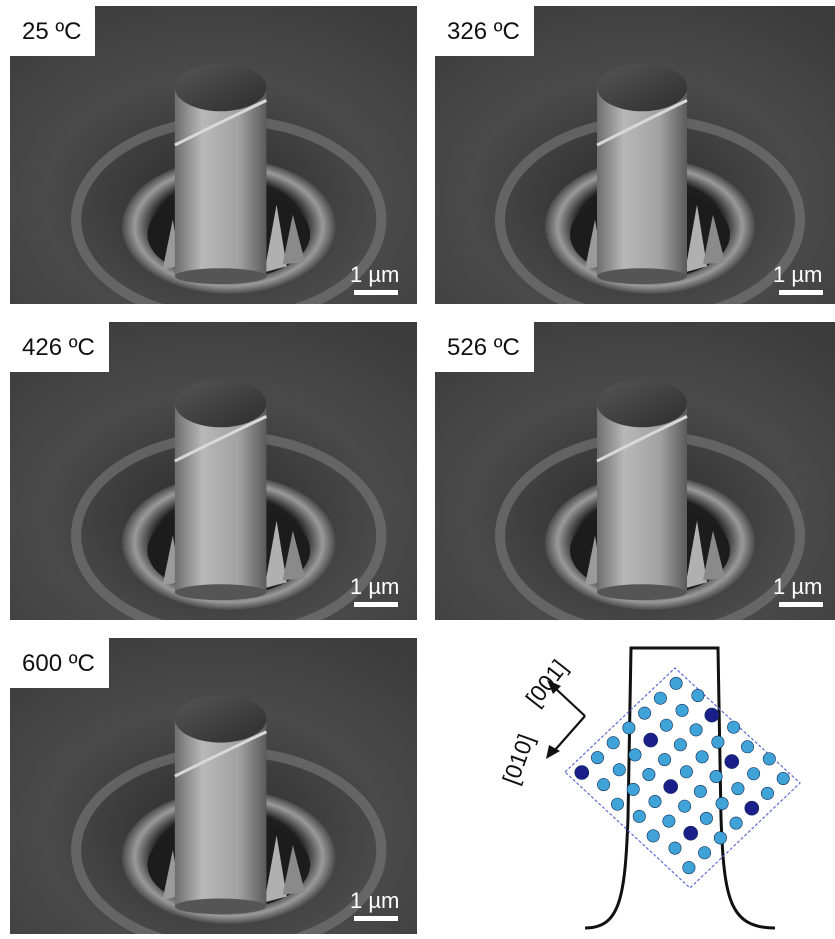 The height and width of the screenshot is (939, 835). What do you see at coordinates (484, 31) in the screenshot?
I see `temperature-label: 326 ºC` at bounding box center [484, 31].